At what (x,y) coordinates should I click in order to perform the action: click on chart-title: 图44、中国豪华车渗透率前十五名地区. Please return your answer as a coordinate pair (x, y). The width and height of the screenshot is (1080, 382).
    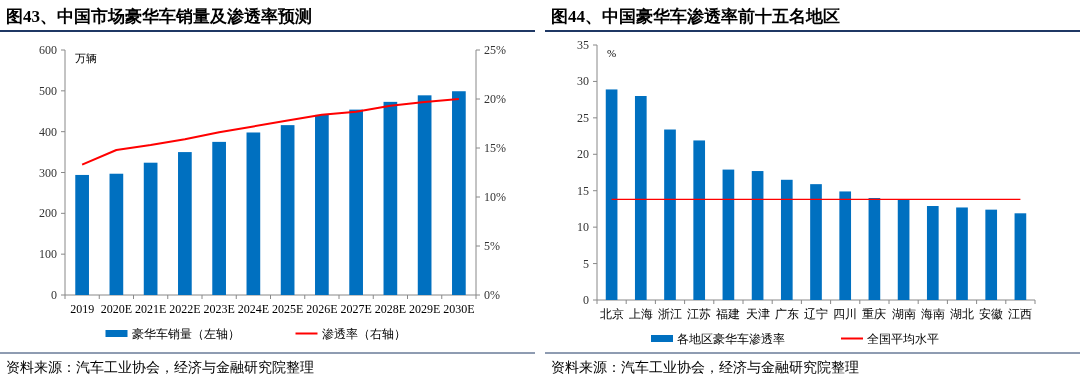
    Looking at the image, I should click on (695, 16).